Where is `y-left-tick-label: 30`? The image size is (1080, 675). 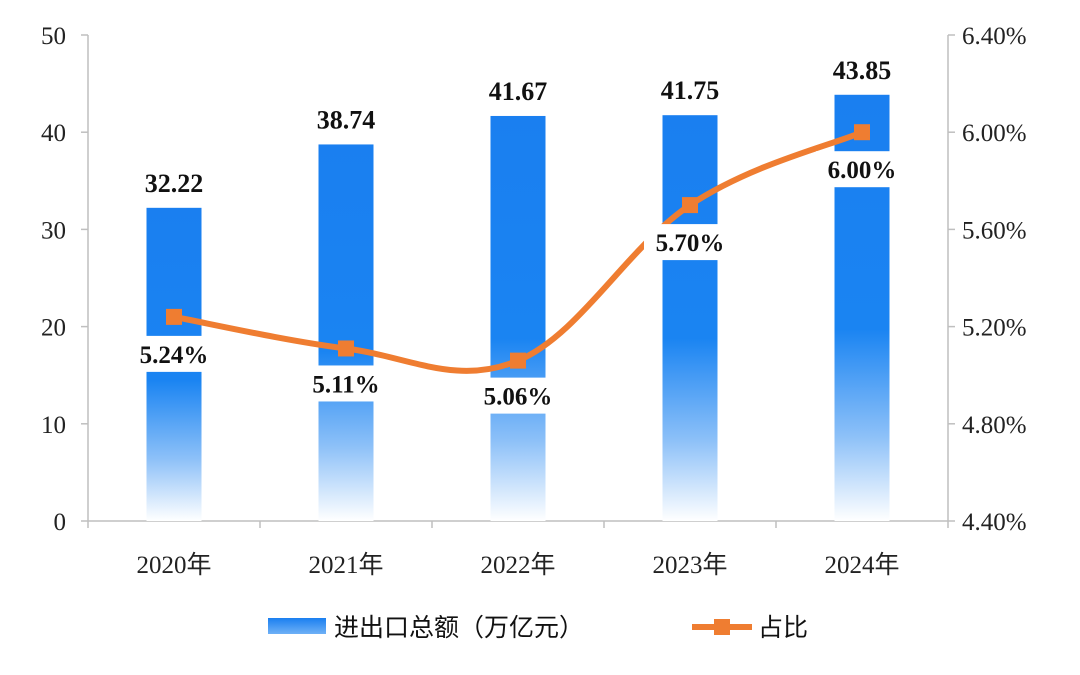
y-left-tick-label: 30 is located at coordinates (53, 230).